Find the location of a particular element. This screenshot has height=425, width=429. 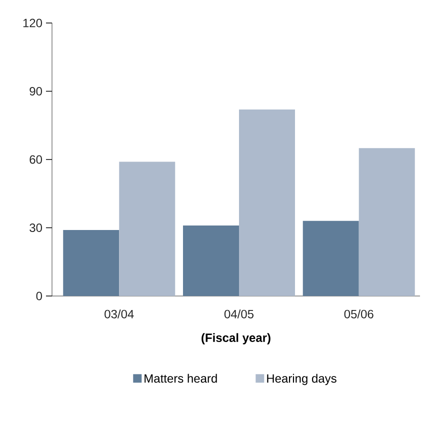

y-tick-label: 90 is located at coordinates (36, 91).